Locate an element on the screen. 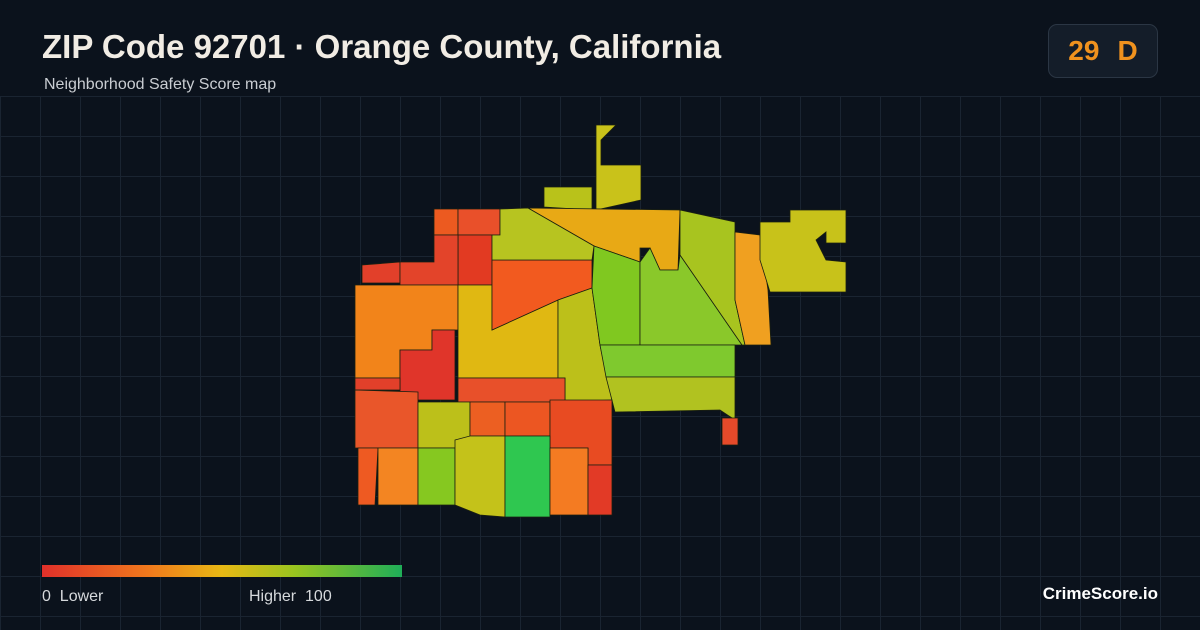 Image resolution: width=1200 pixels, height=630 pixels. score-grade: D is located at coordinates (1127, 50).